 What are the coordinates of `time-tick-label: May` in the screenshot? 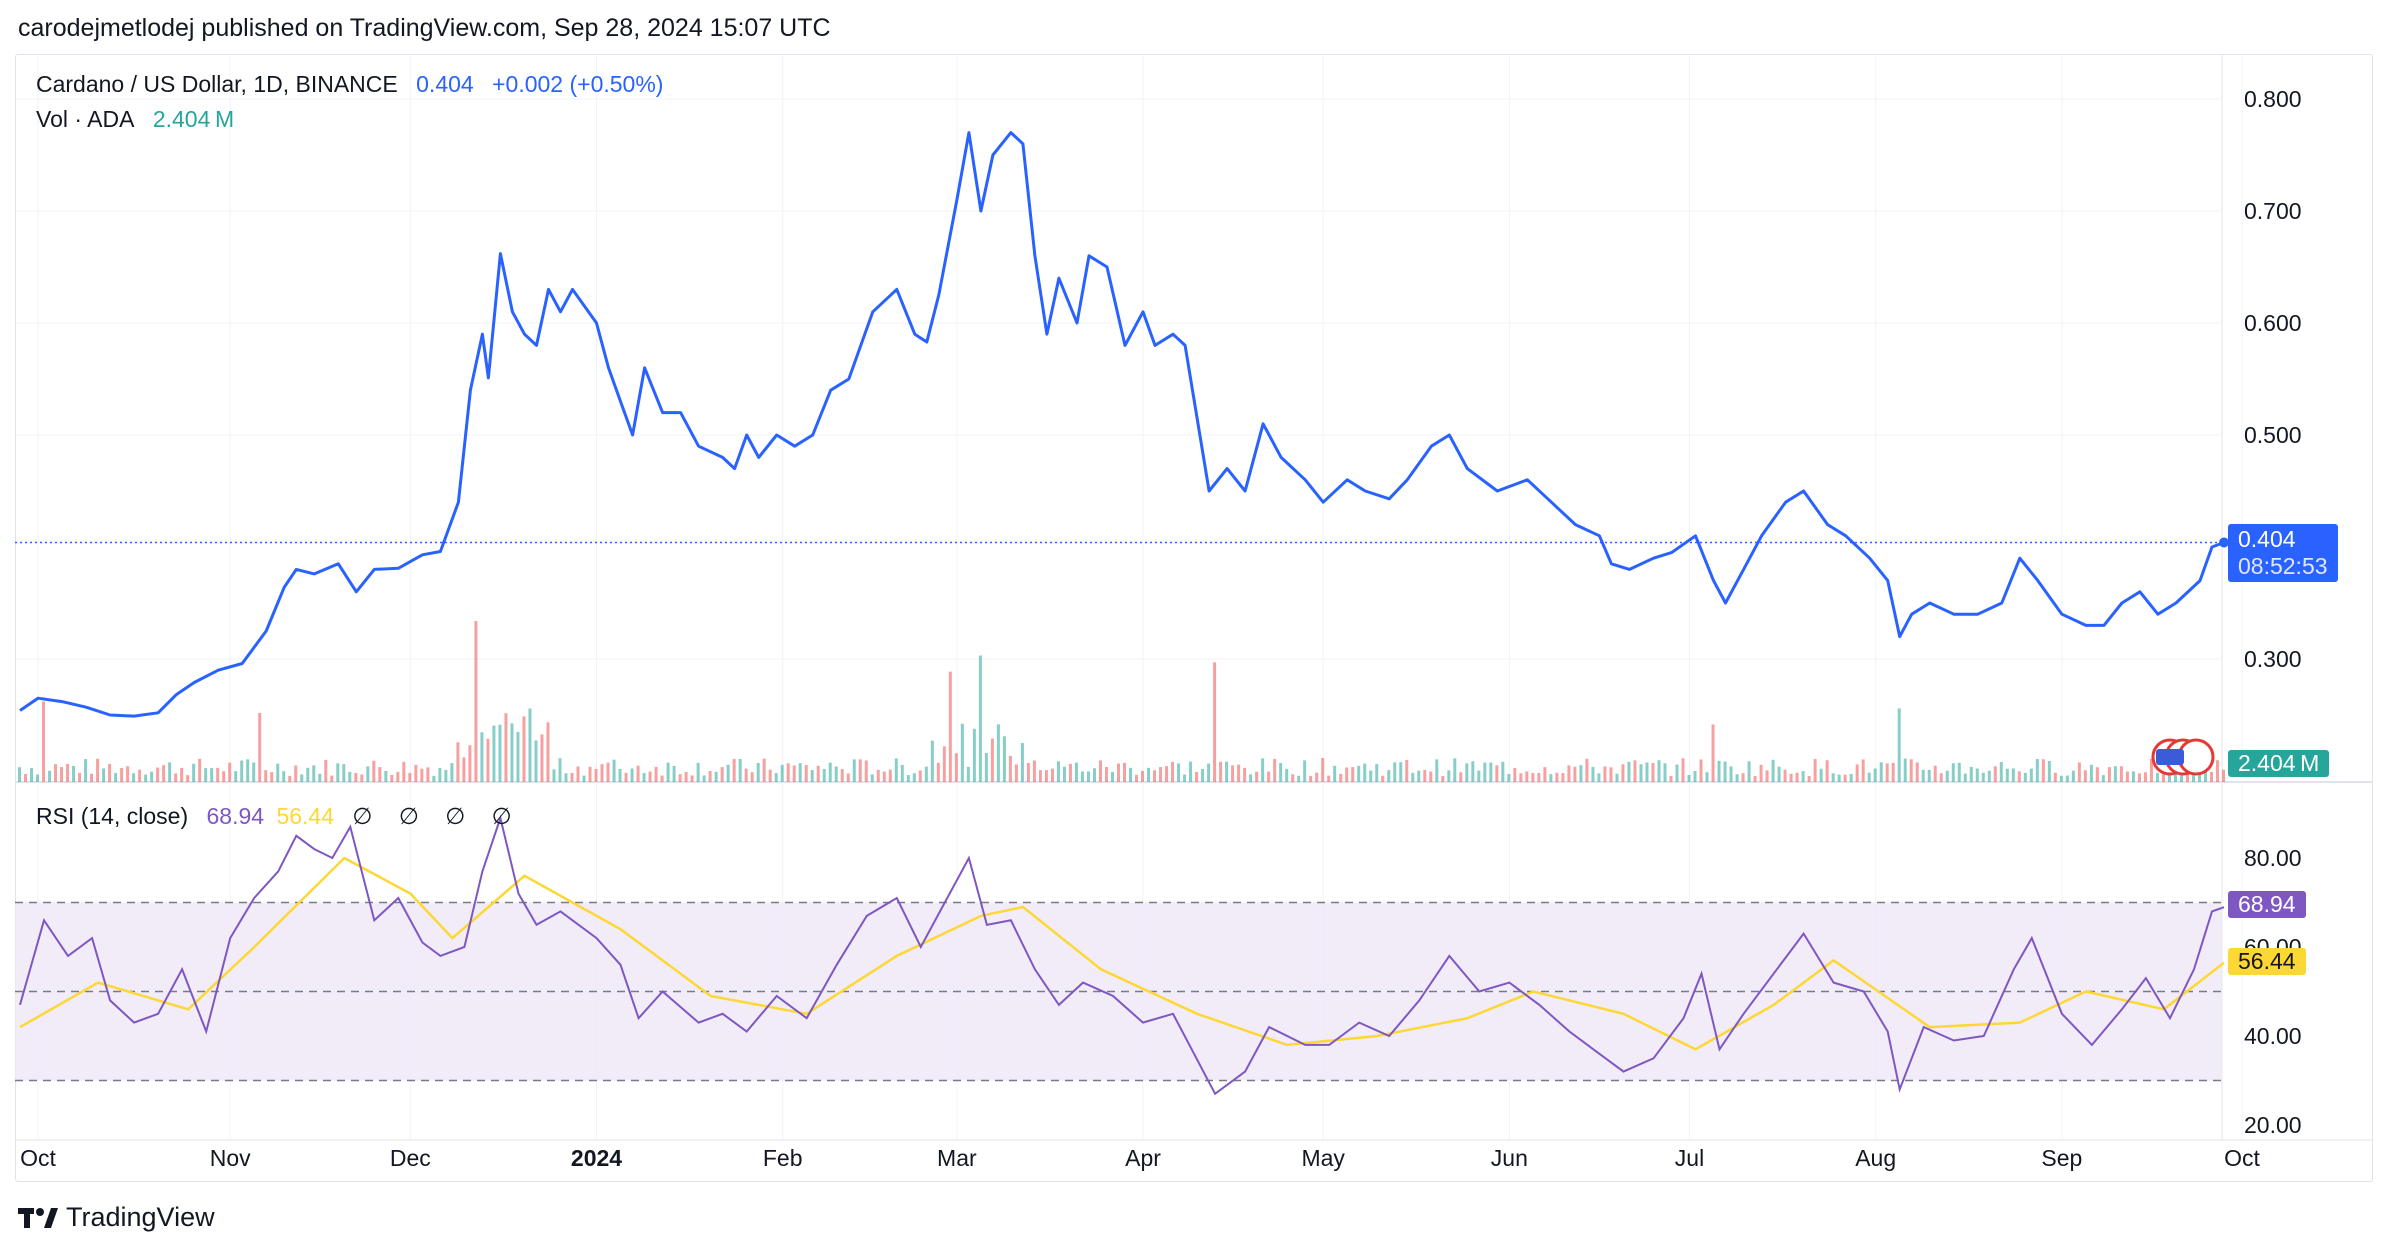 It's located at (1323, 1158).